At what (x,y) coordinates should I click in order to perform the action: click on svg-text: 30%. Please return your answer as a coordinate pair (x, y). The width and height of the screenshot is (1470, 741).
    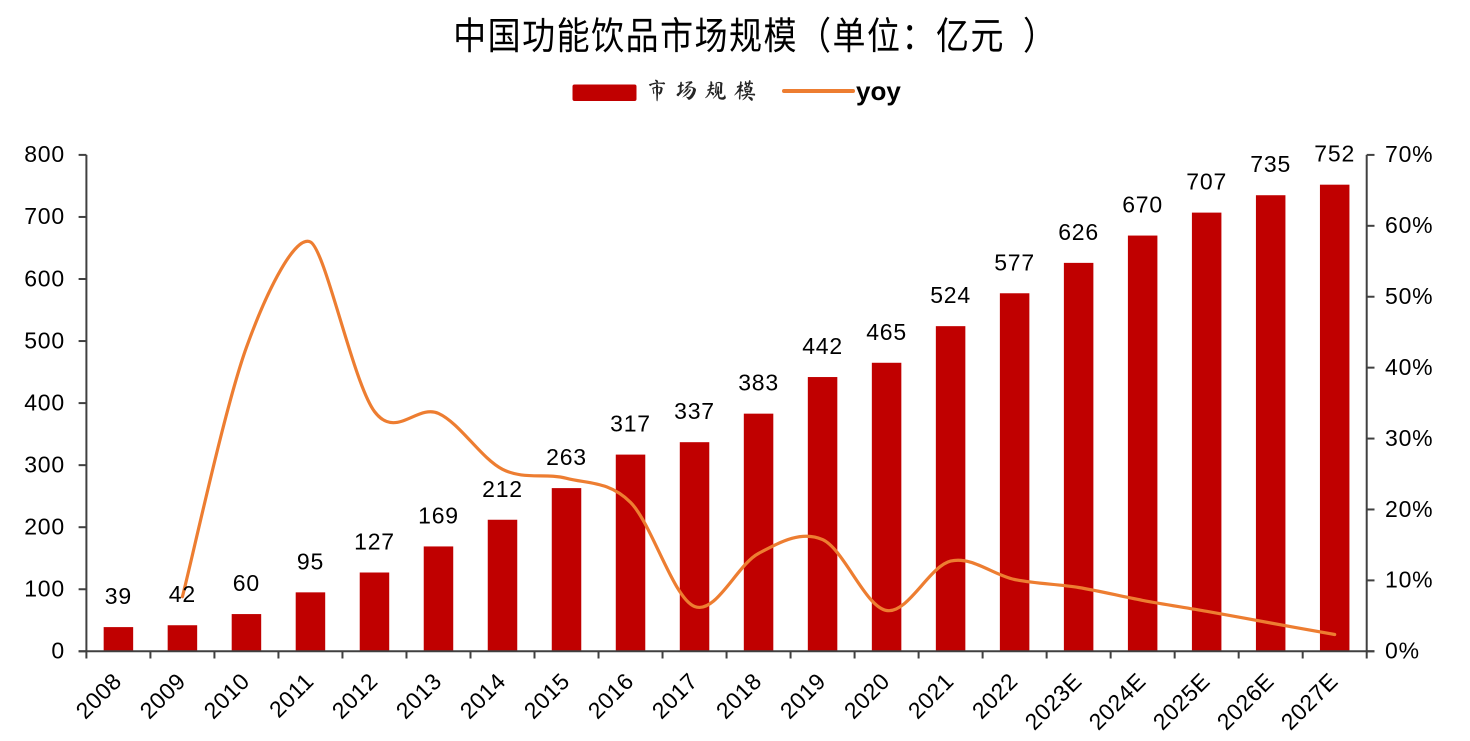
    Looking at the image, I should click on (1409, 438).